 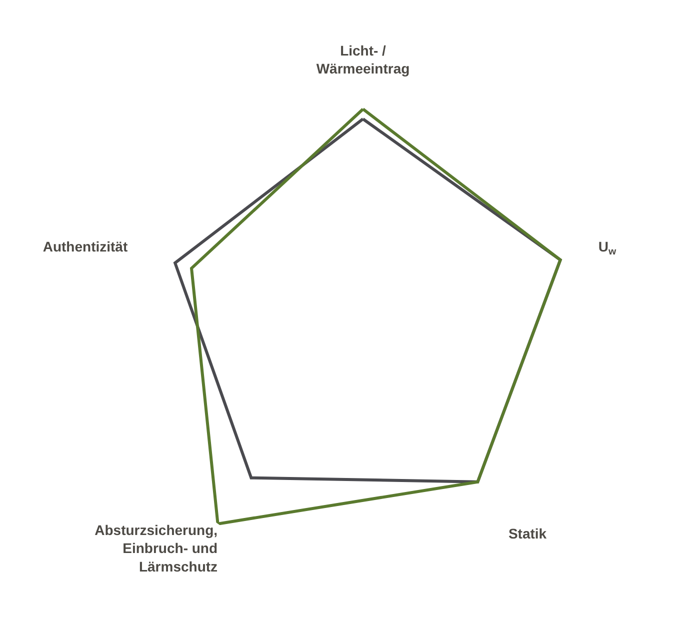 I want to click on spoke-label: Authentizität, so click(x=85, y=246).